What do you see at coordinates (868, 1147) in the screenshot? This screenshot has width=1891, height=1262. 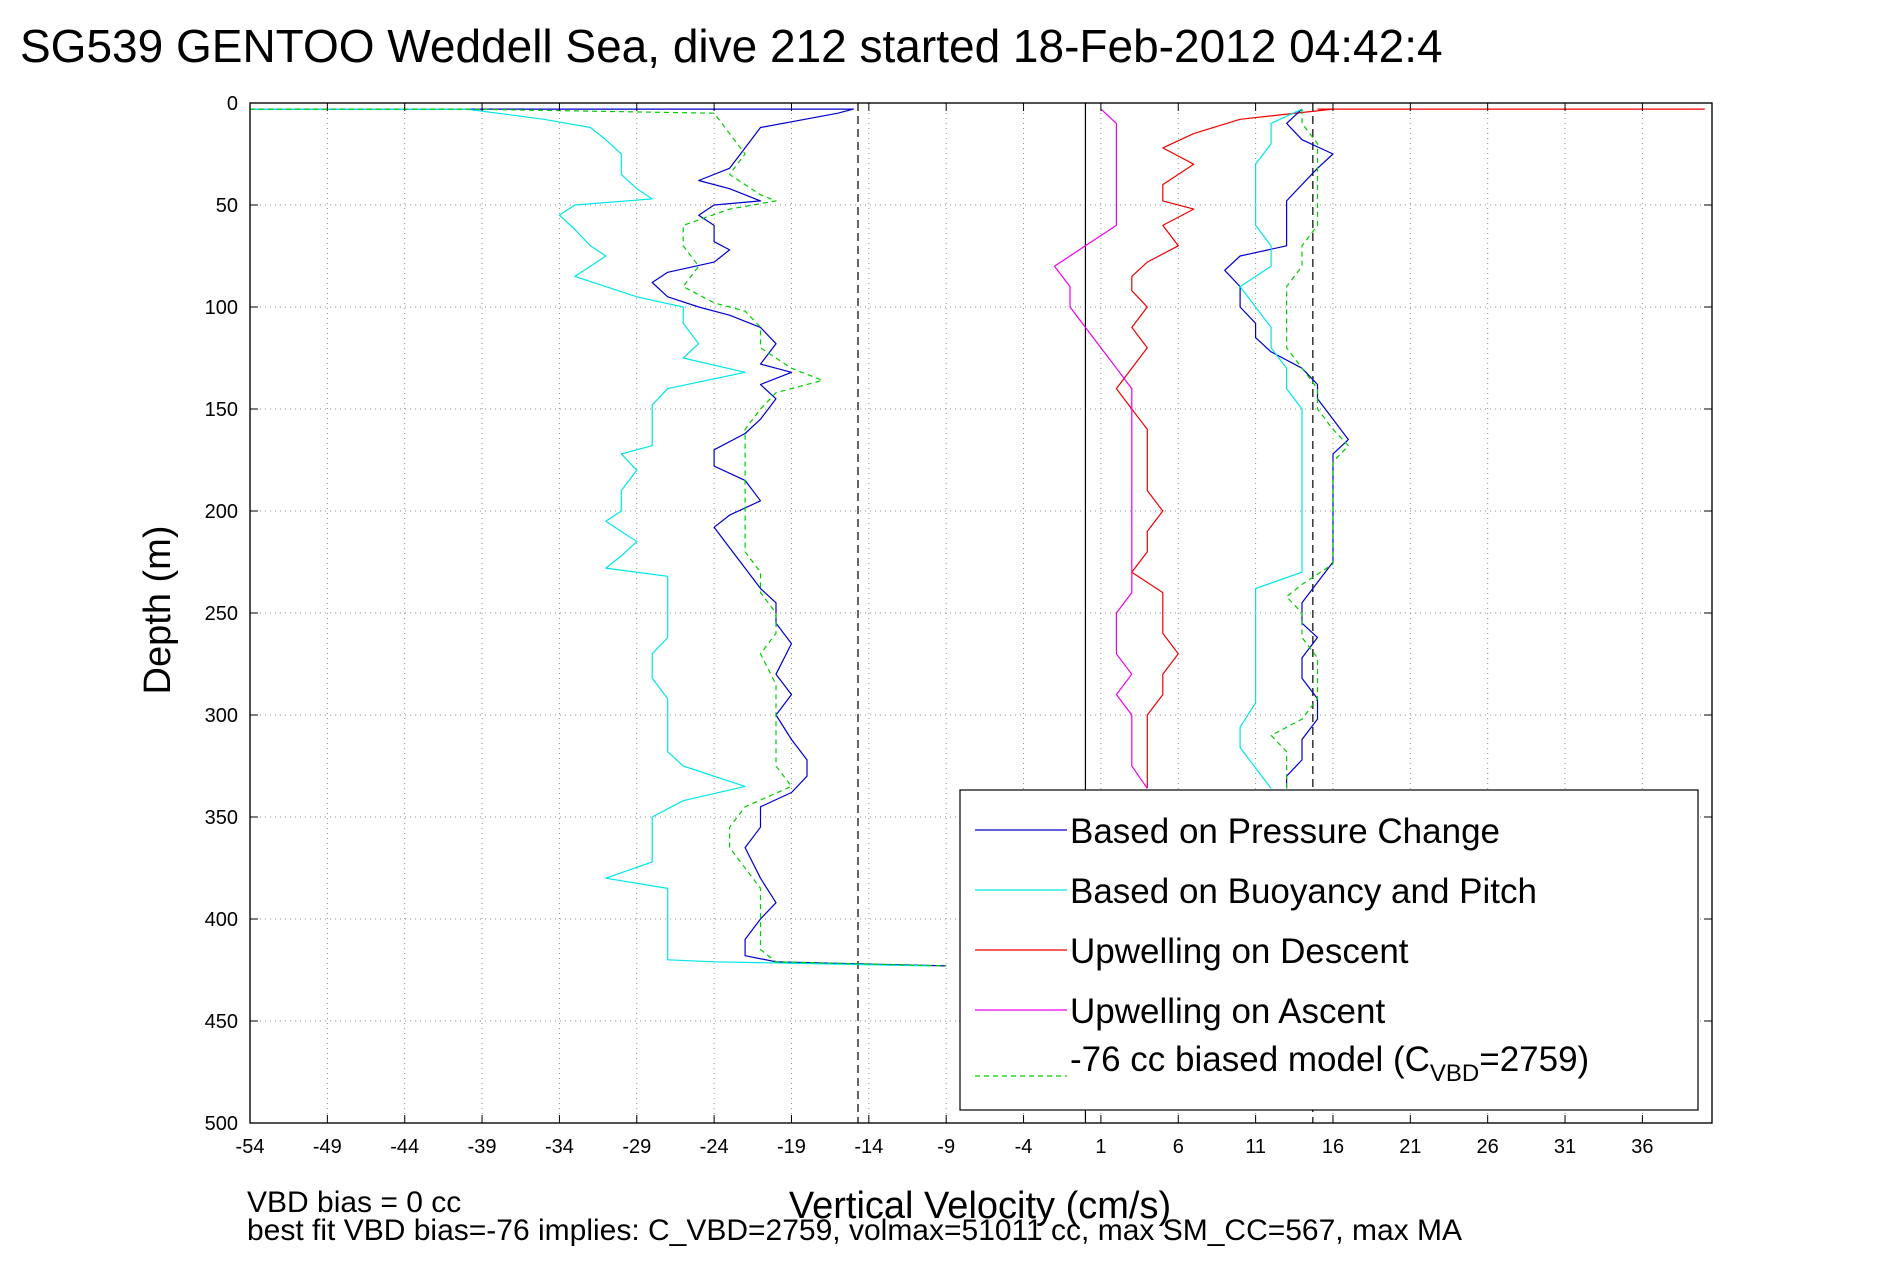 I see `x-tick-label: -14` at bounding box center [868, 1147].